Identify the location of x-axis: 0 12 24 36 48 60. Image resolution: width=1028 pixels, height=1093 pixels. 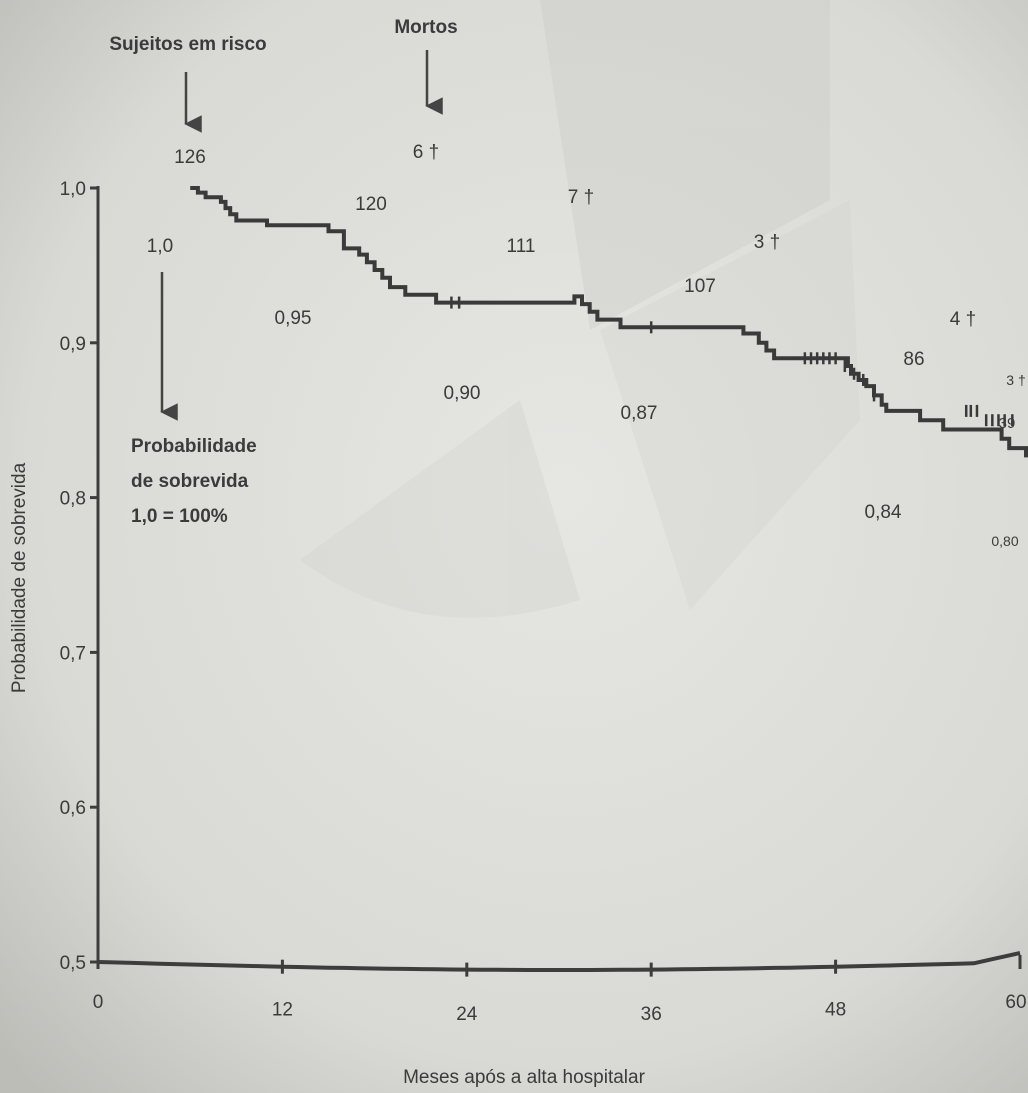
(560, 988).